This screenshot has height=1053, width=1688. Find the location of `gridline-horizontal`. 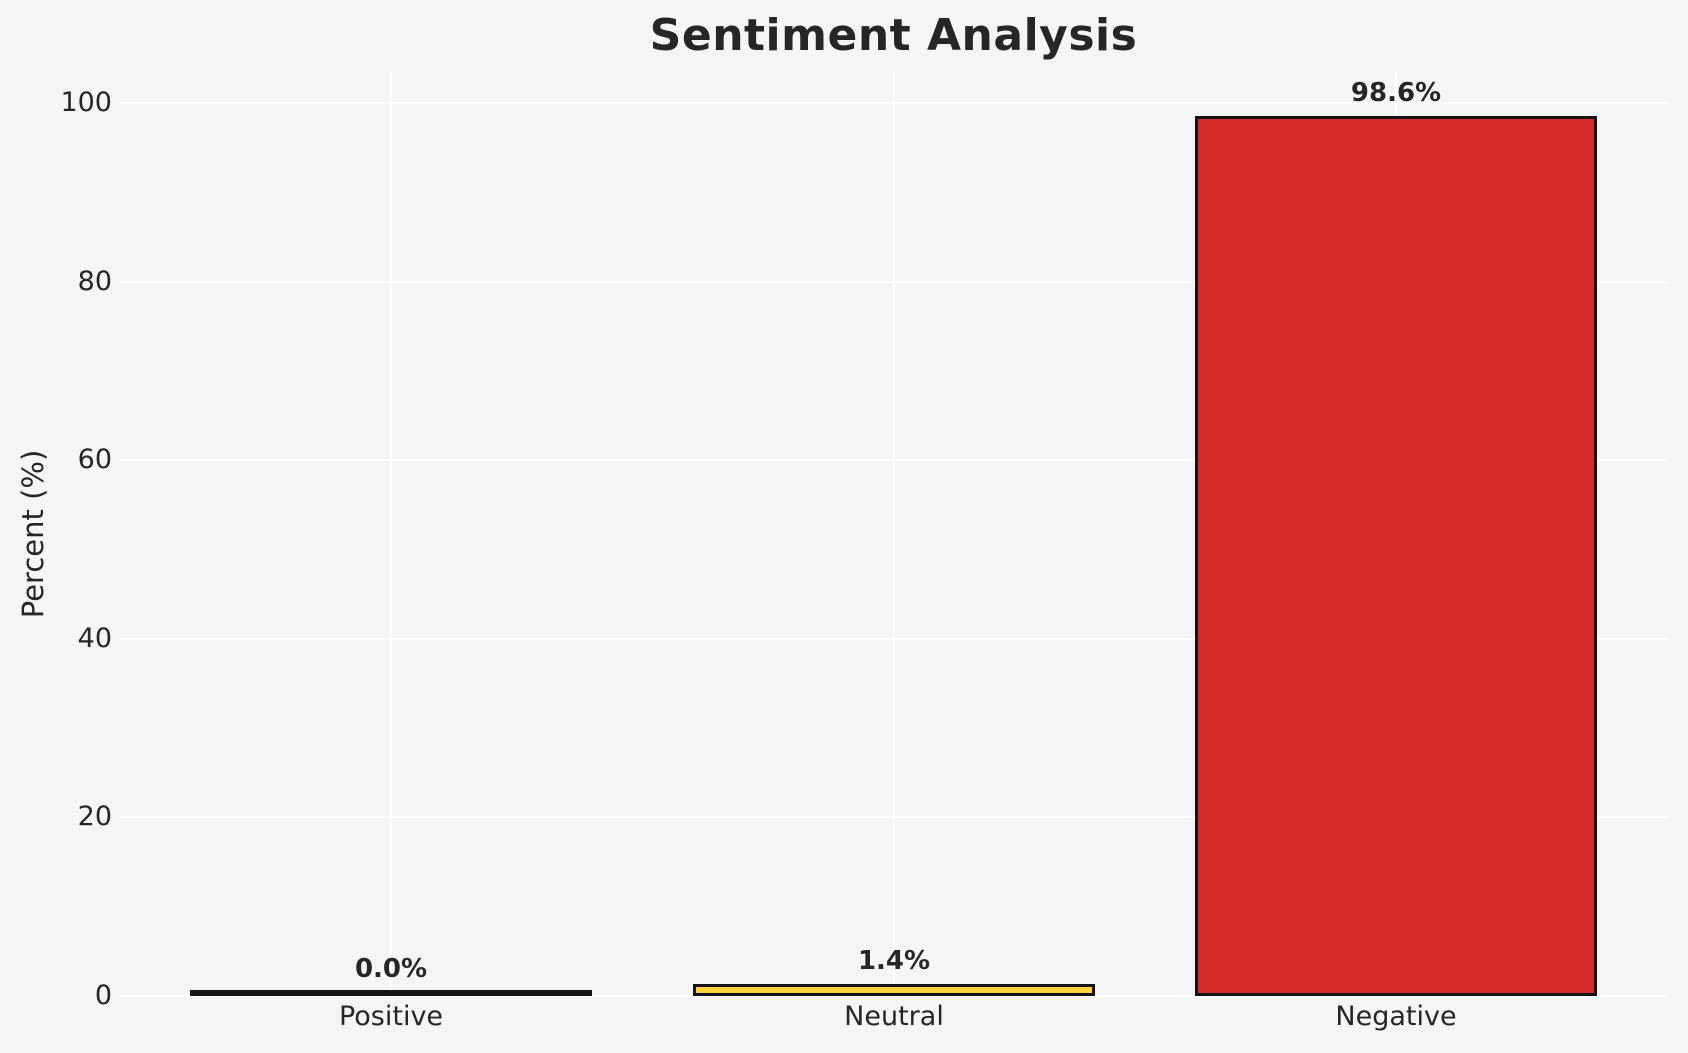

gridline-horizontal is located at coordinates (893, 996).